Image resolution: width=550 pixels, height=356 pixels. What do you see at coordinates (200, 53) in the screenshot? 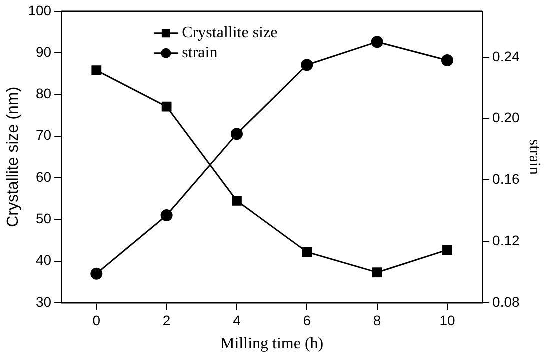
I see `legend-label: strain` at bounding box center [200, 53].